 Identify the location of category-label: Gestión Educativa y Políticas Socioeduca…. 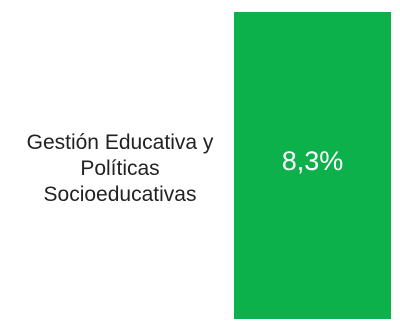
(120, 168).